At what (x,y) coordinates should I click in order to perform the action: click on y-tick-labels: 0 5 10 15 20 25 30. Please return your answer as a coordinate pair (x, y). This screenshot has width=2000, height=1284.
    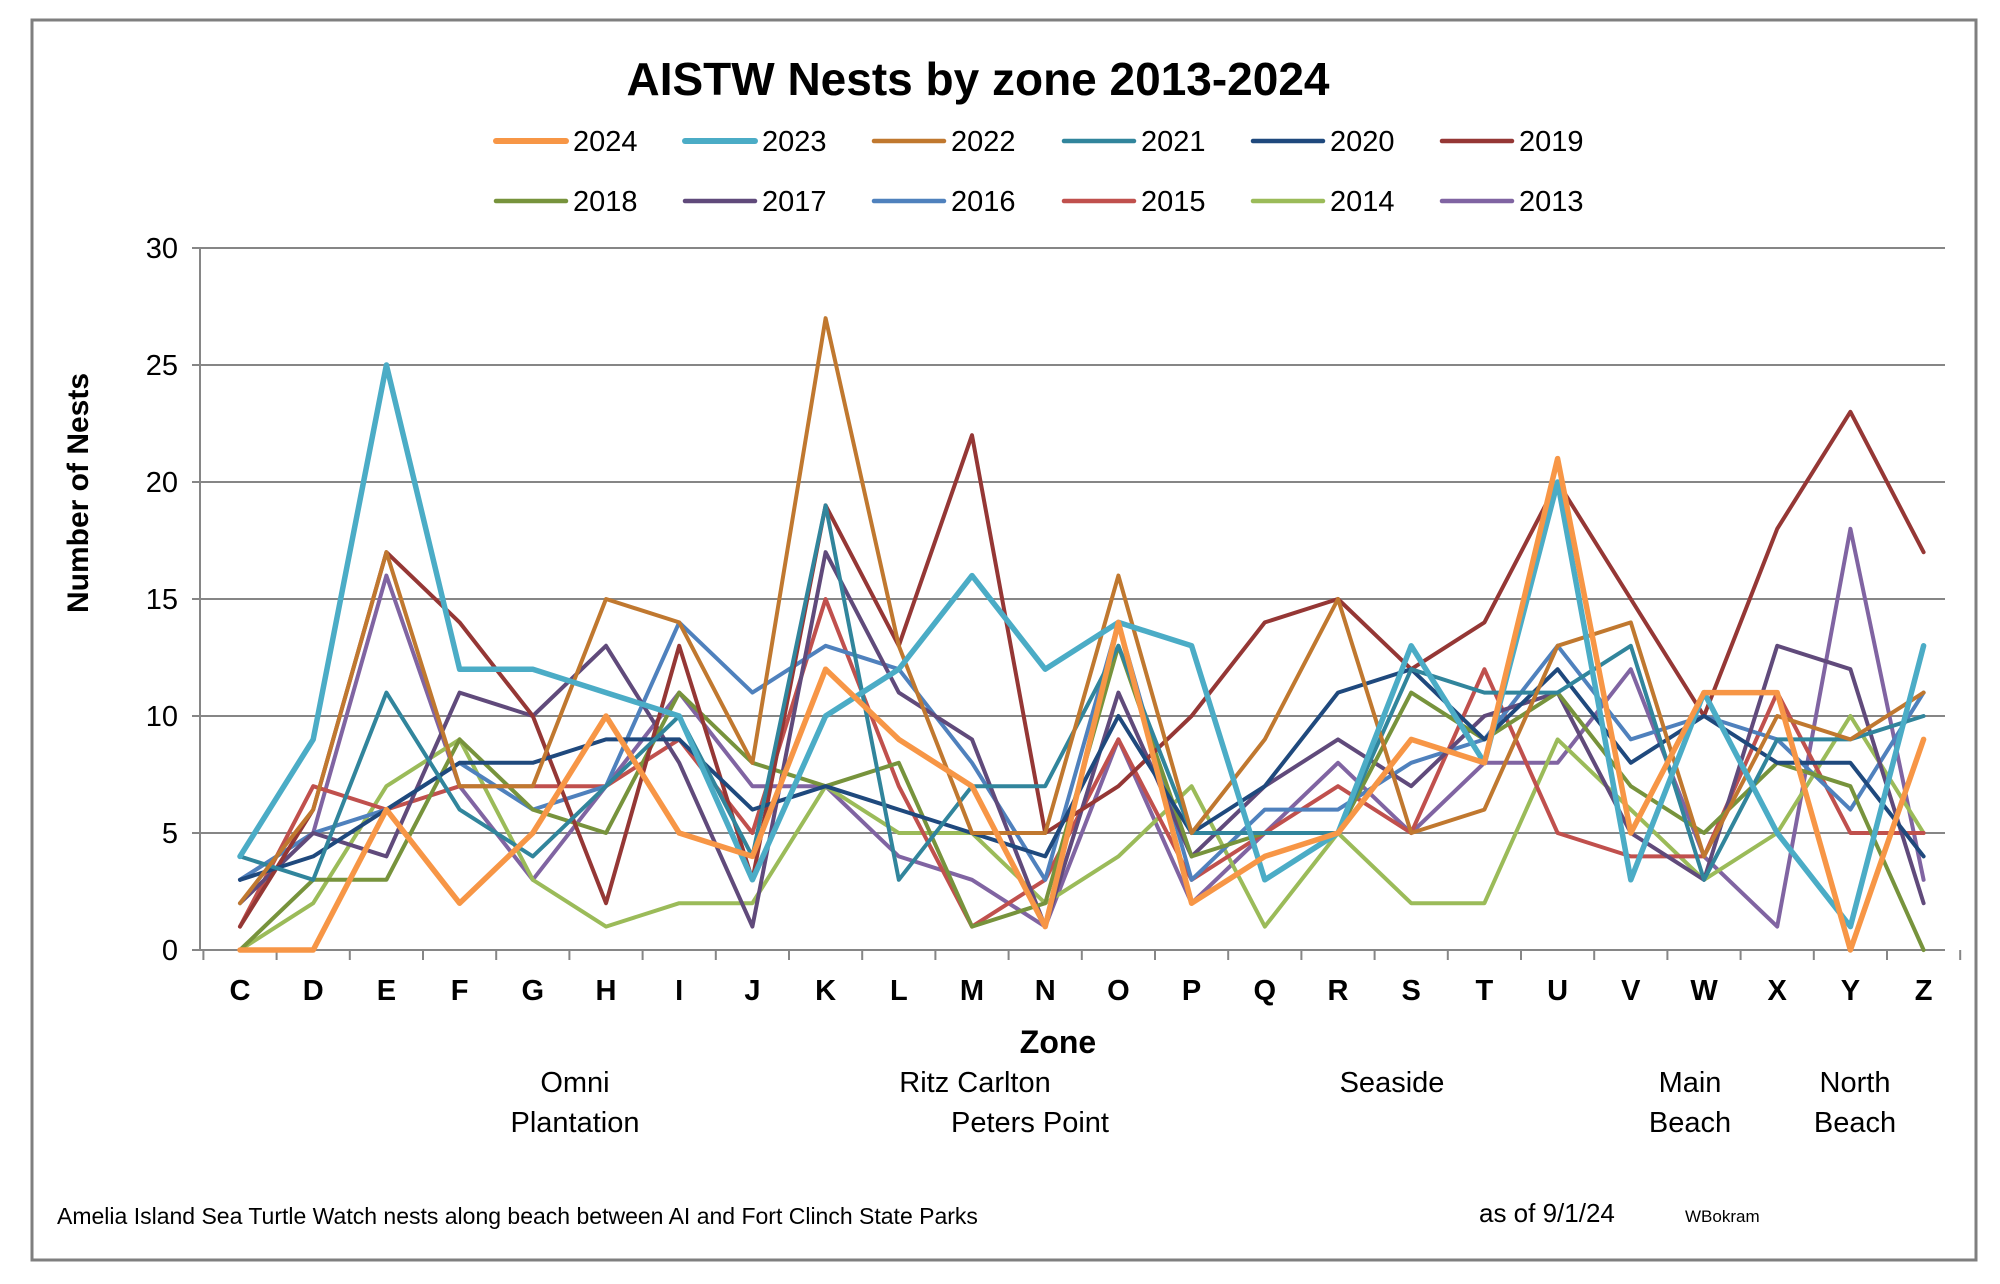
    Looking at the image, I should click on (162, 600).